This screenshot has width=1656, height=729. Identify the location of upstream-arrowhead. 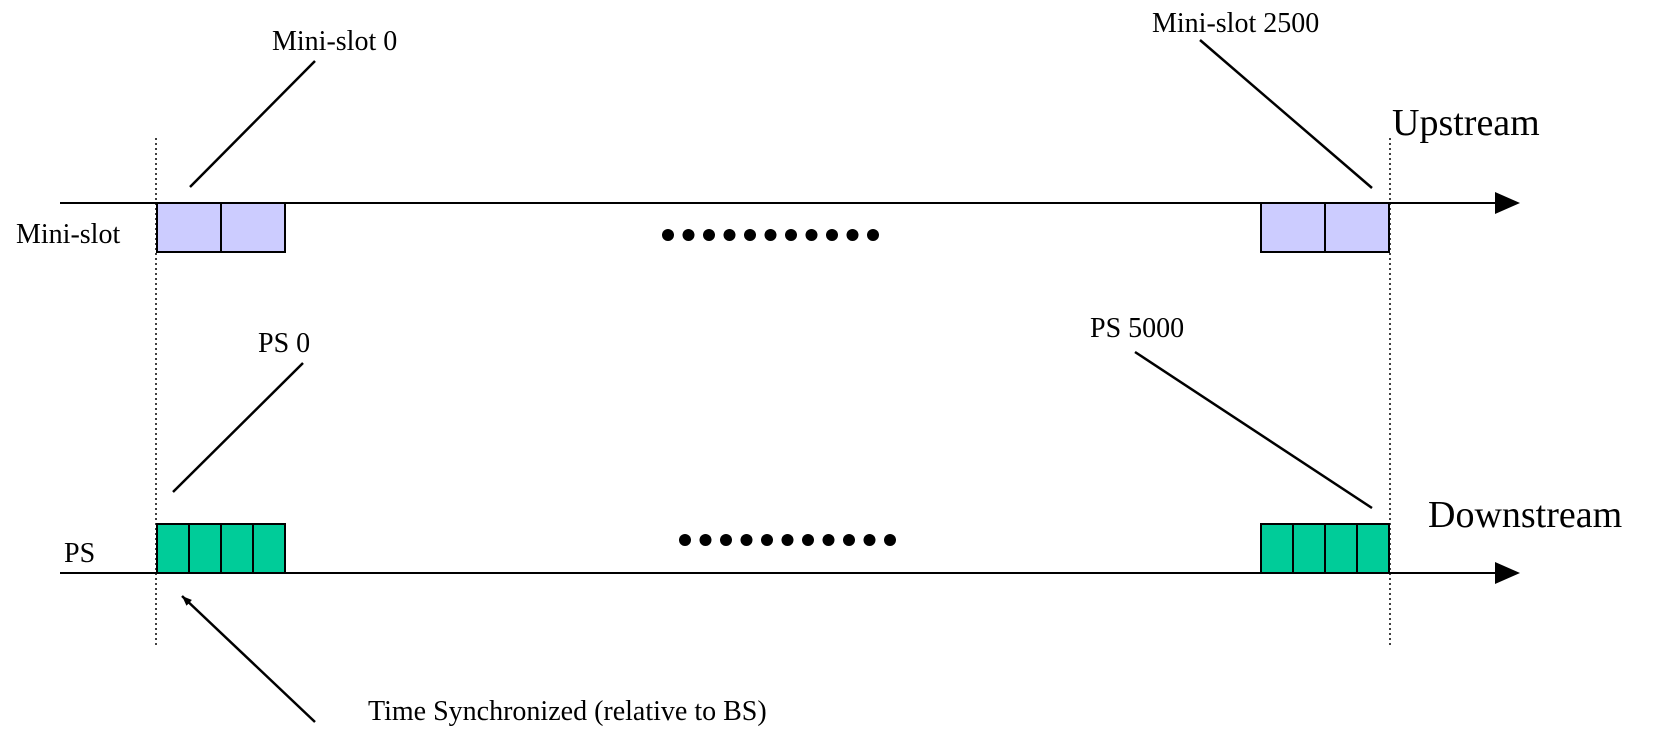
(1507, 203).